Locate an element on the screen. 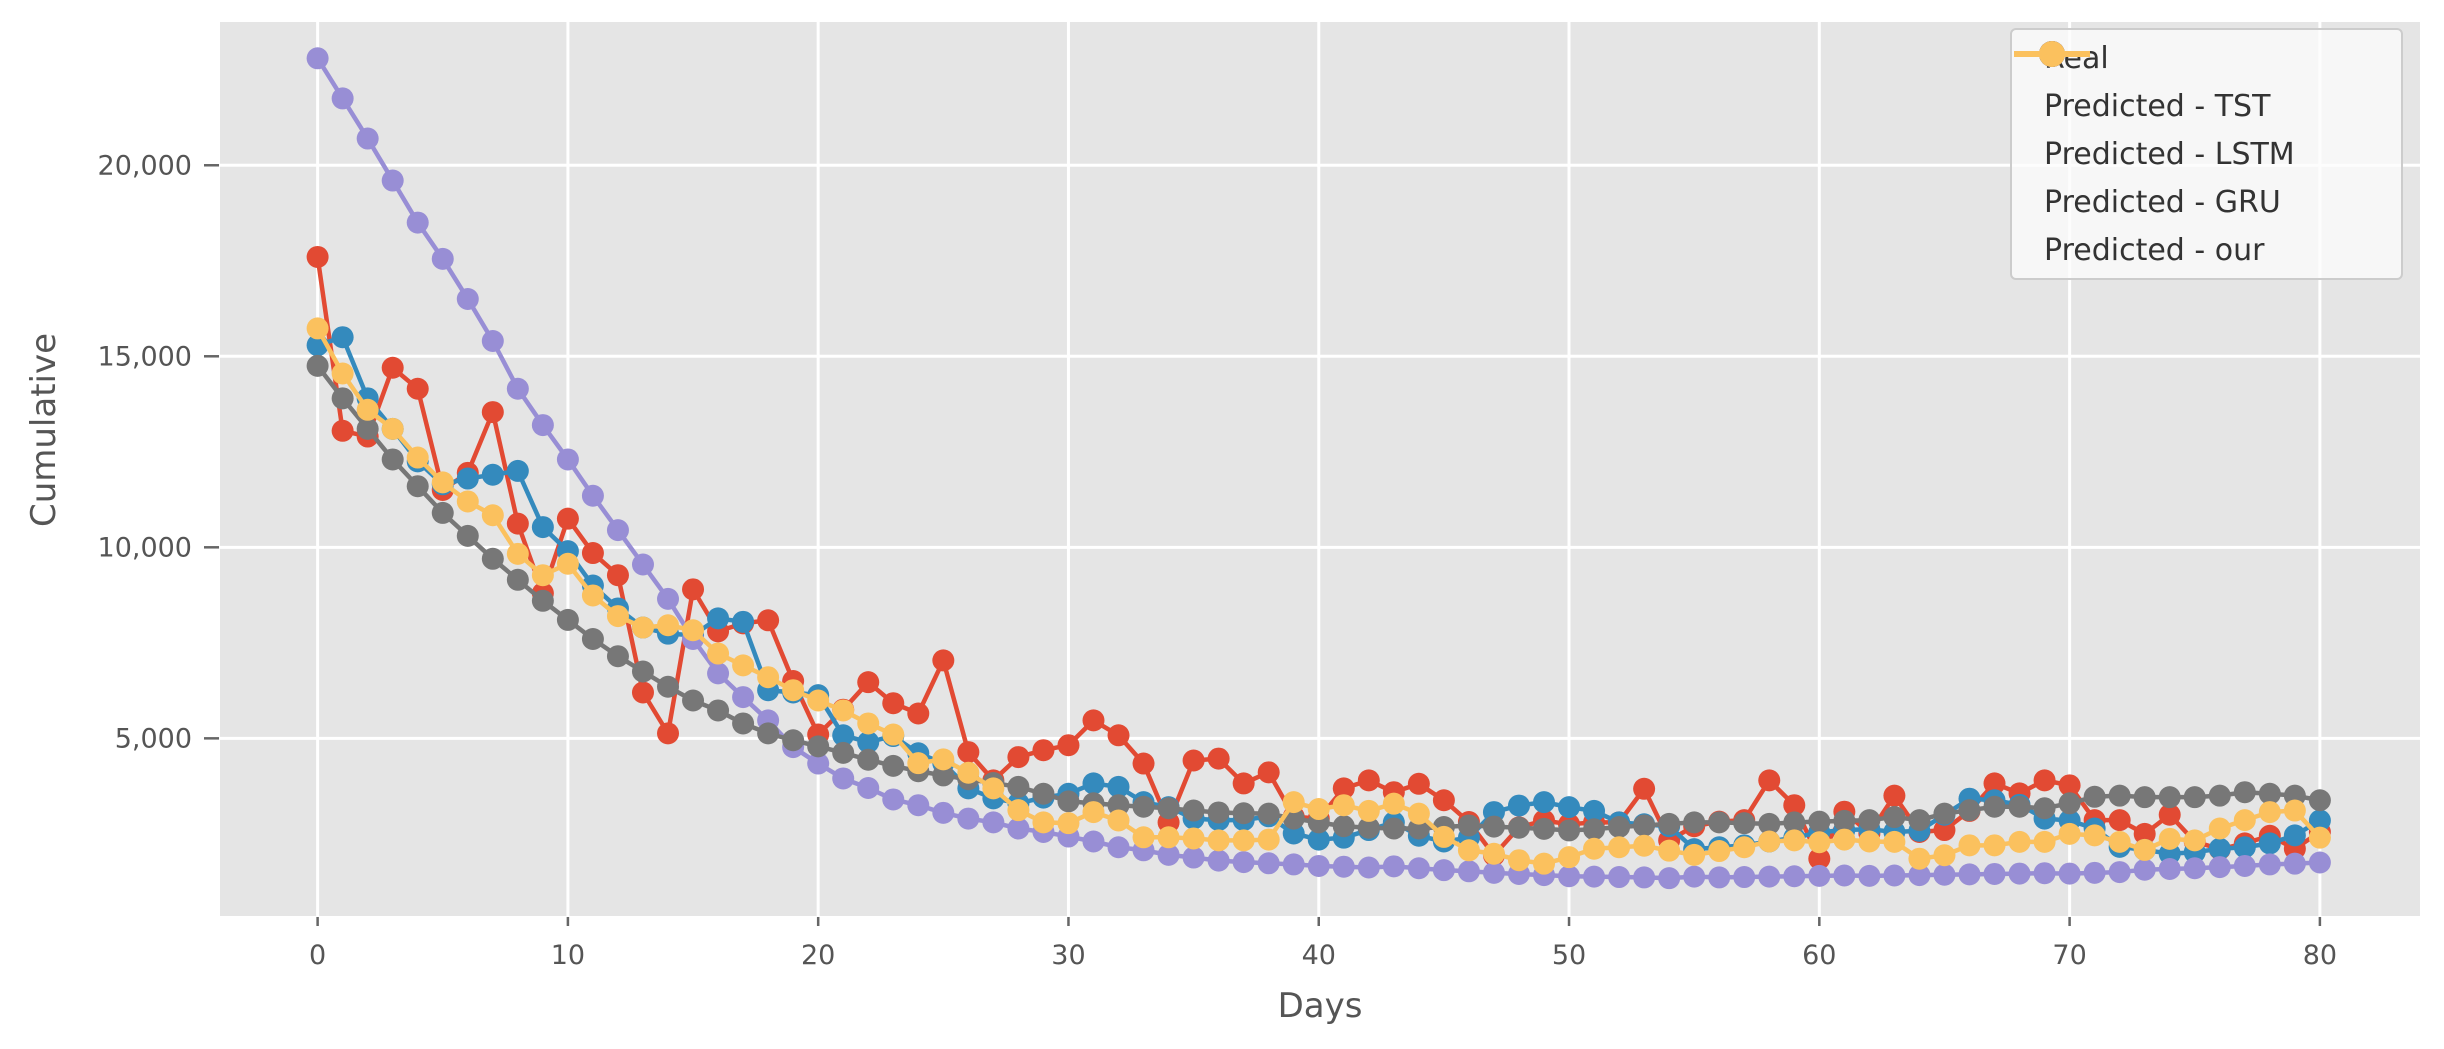  svg-text: 70 is located at coordinates (2069, 955).